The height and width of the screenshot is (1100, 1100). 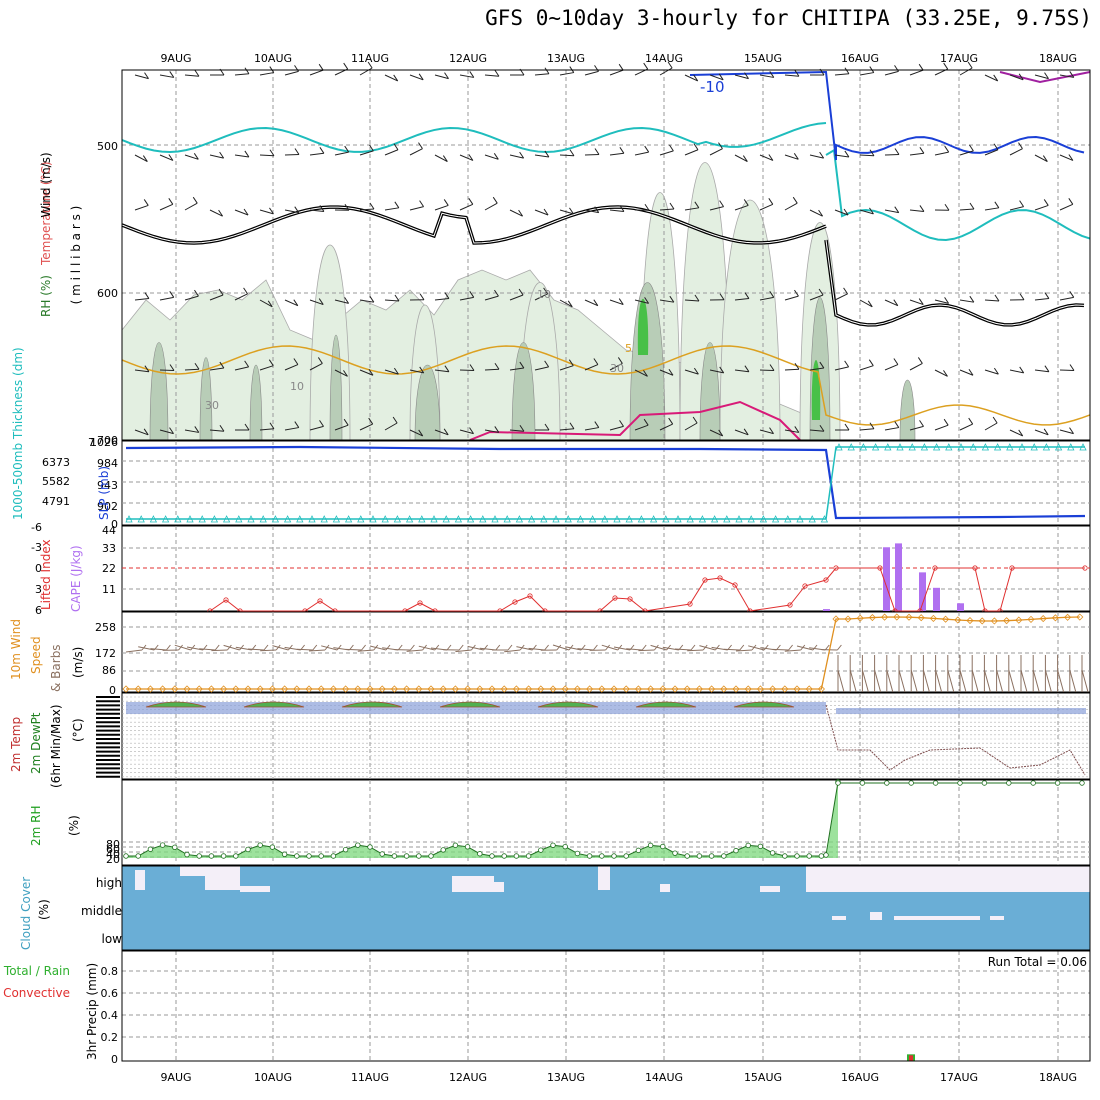 What do you see at coordinates (370, 1077) in the screenshot?
I see `date-label-bottom: 11AUG` at bounding box center [370, 1077].